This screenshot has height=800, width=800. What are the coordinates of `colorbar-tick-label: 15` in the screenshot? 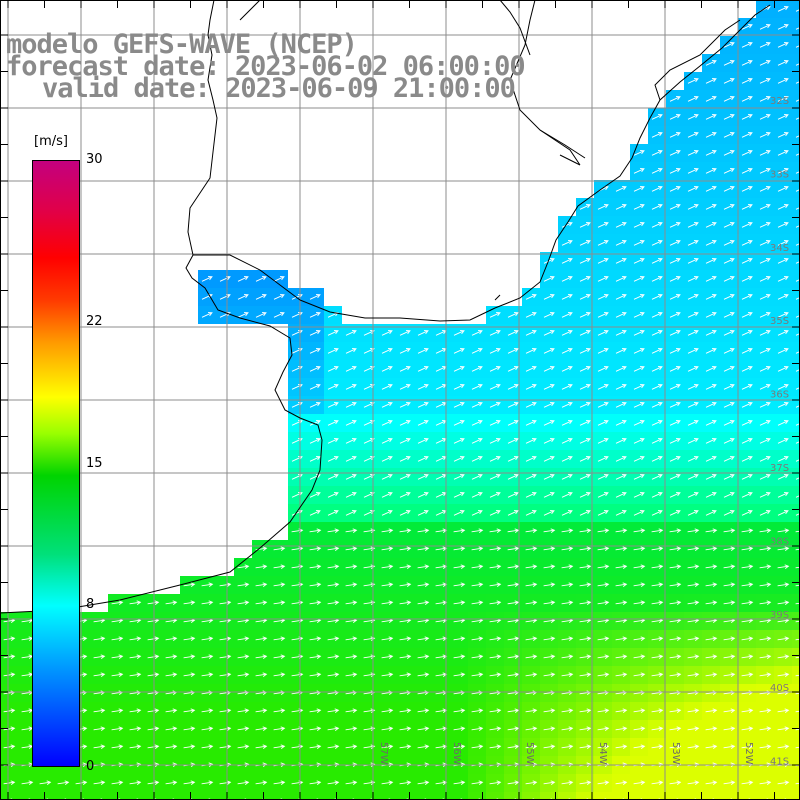 It's located at (94, 463).